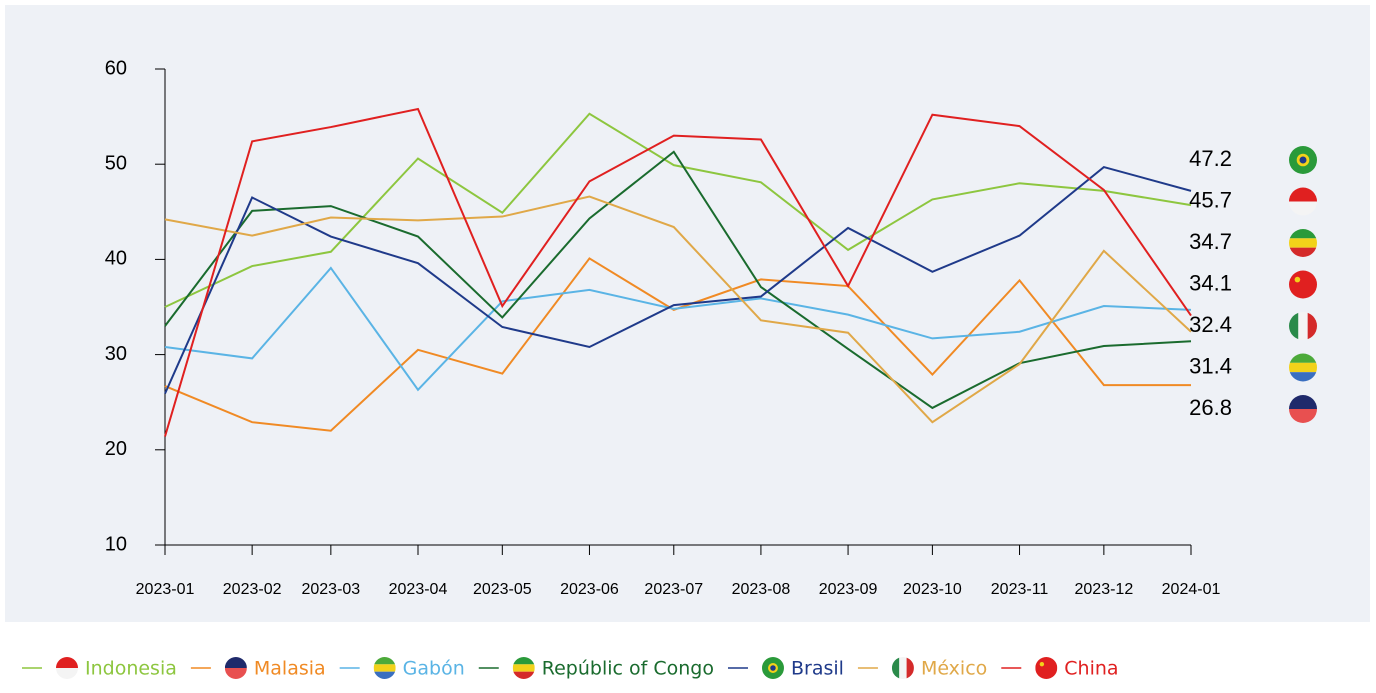  Describe the element at coordinates (1210, 324) in the screenshot. I see `end-label: 32.4` at that location.